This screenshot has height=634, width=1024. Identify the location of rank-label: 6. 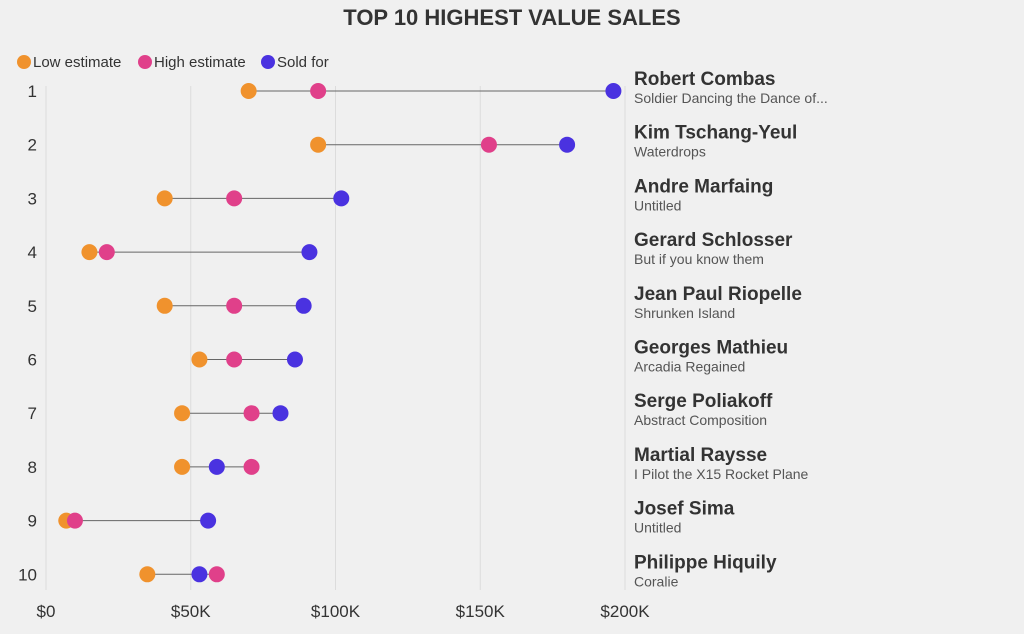
(32, 360).